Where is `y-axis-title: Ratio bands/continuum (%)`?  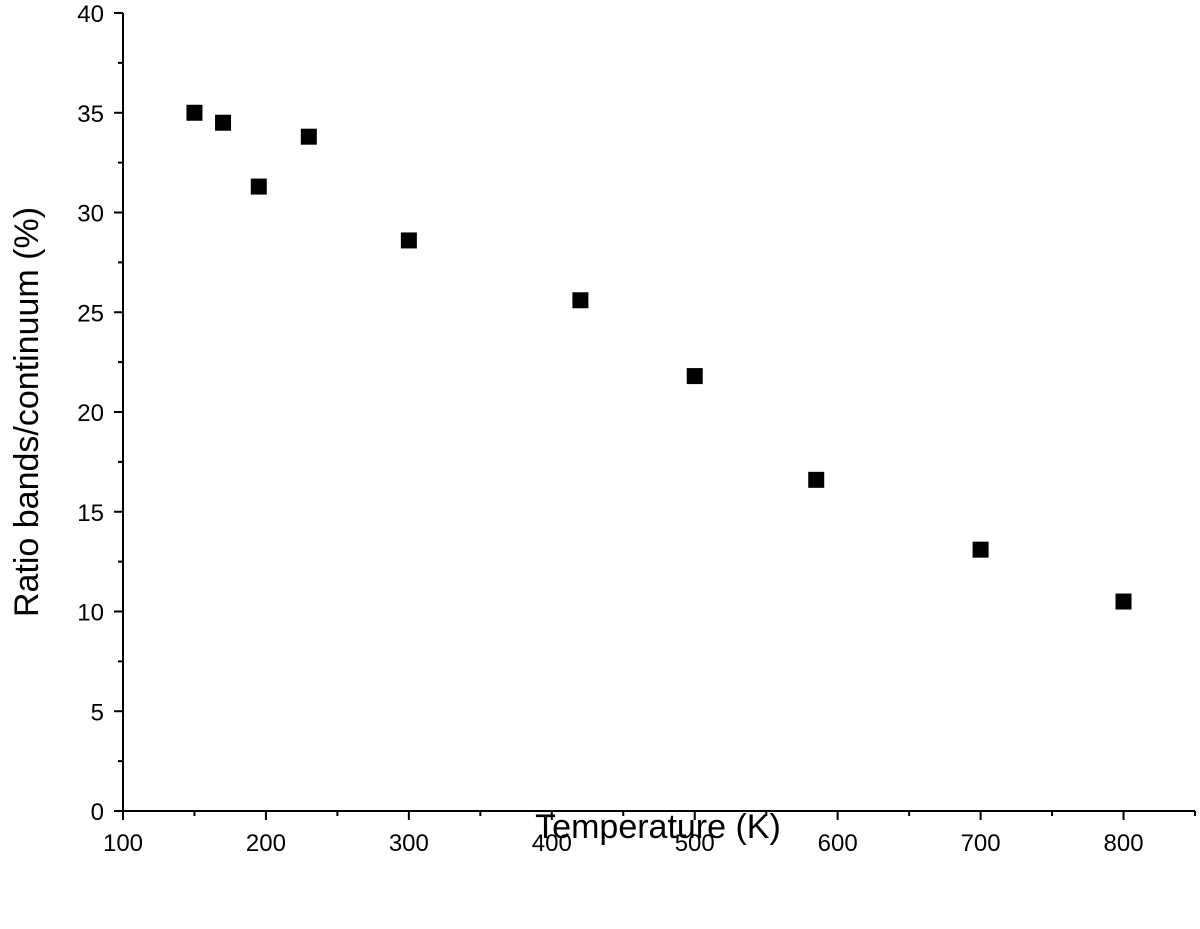 y-axis-title: Ratio bands/continuum (%) is located at coordinates (27, 412).